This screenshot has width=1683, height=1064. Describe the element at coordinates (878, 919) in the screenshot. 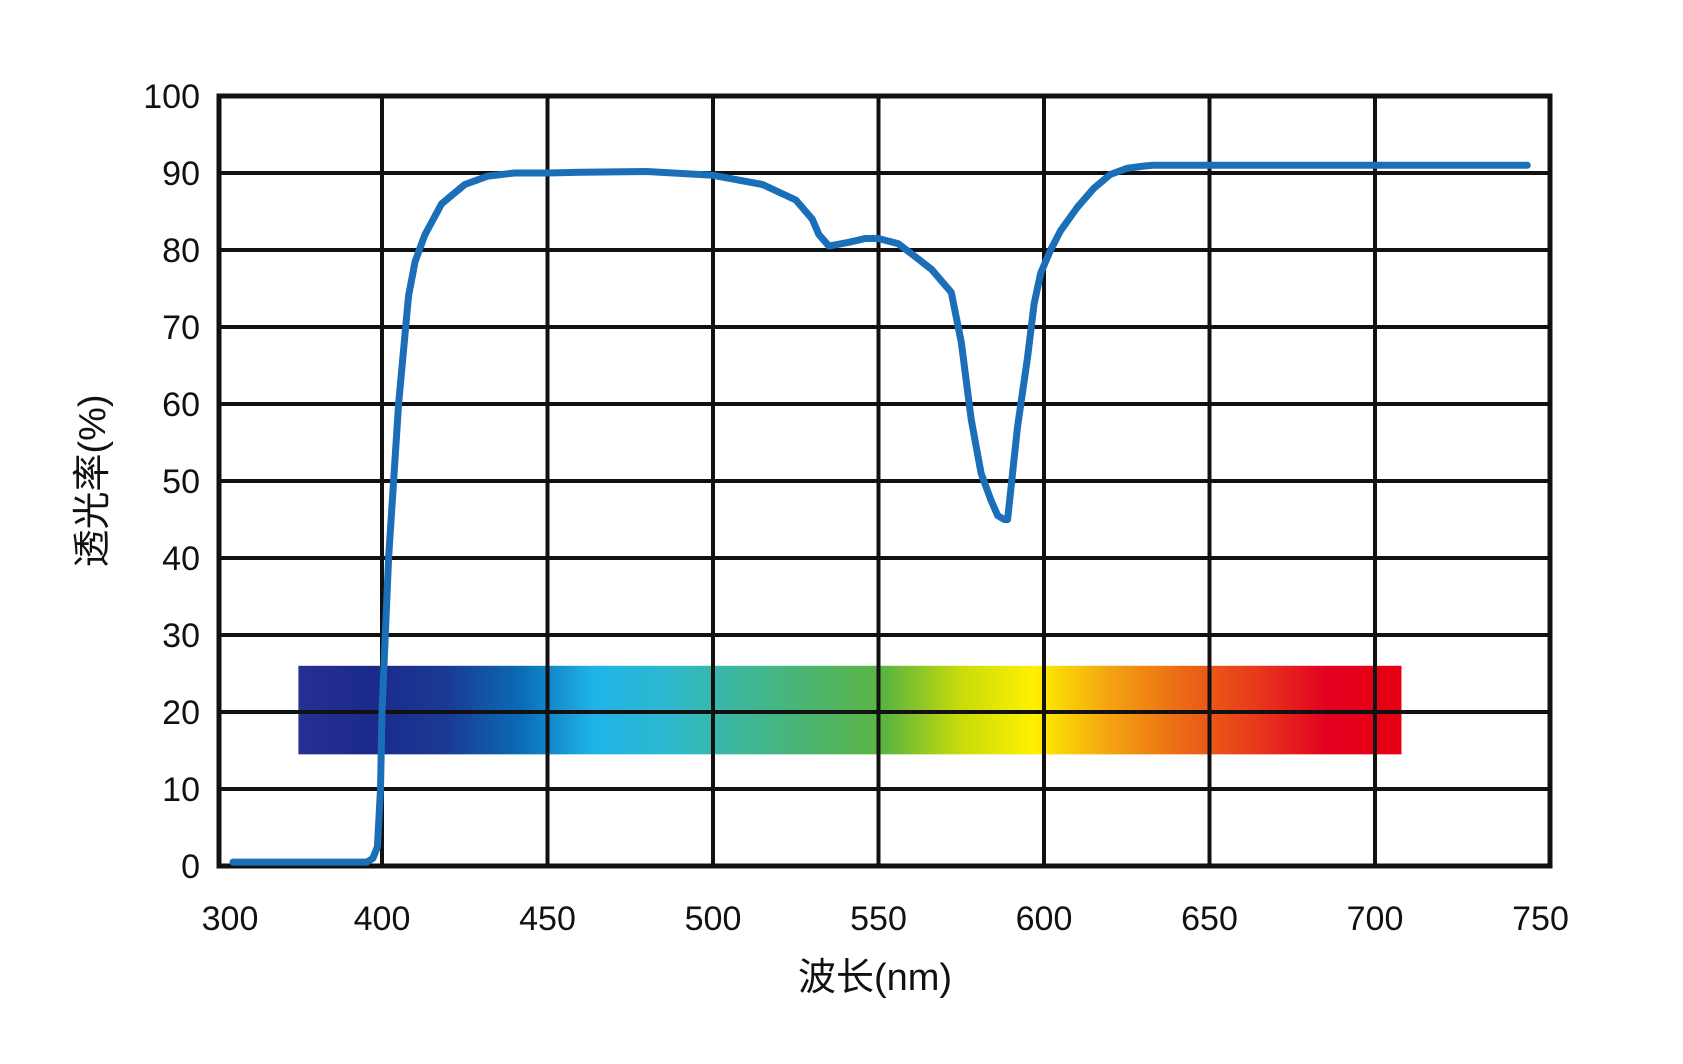

I see `x-tick-label-550: 550` at that location.